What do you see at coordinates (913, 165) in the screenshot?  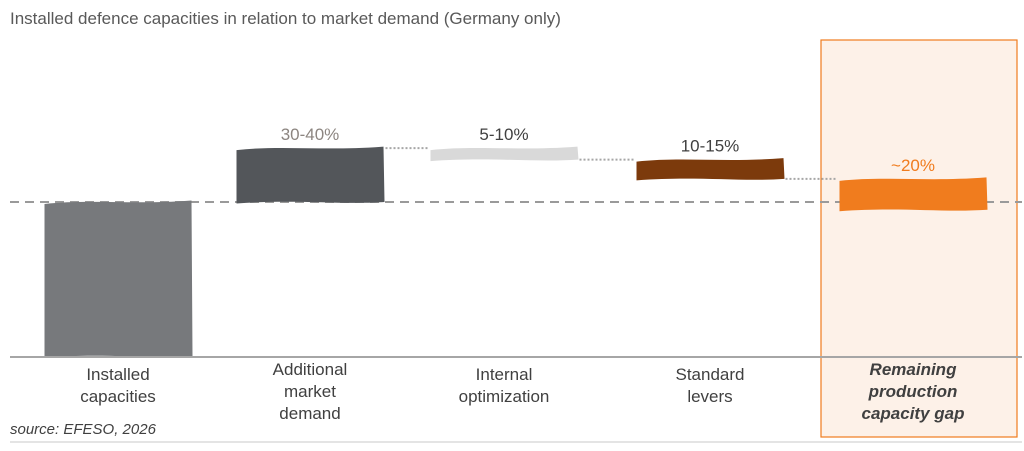 I see `value-label: ~20%` at bounding box center [913, 165].